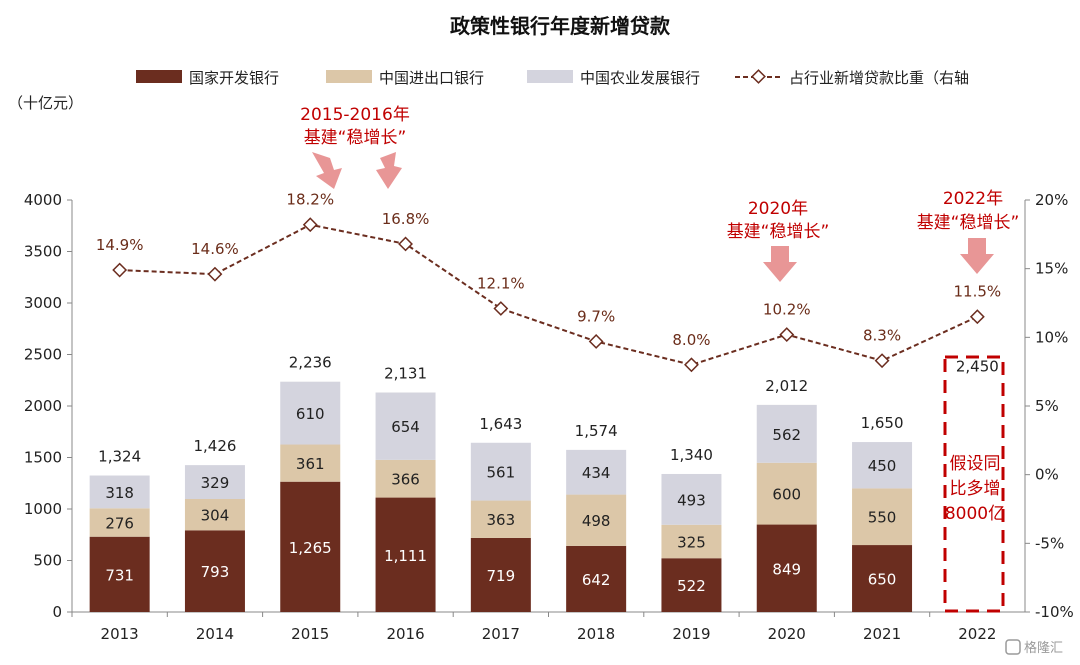 The height and width of the screenshot is (665, 1080). I want to click on y-tick-label: 2000, so click(43, 406).